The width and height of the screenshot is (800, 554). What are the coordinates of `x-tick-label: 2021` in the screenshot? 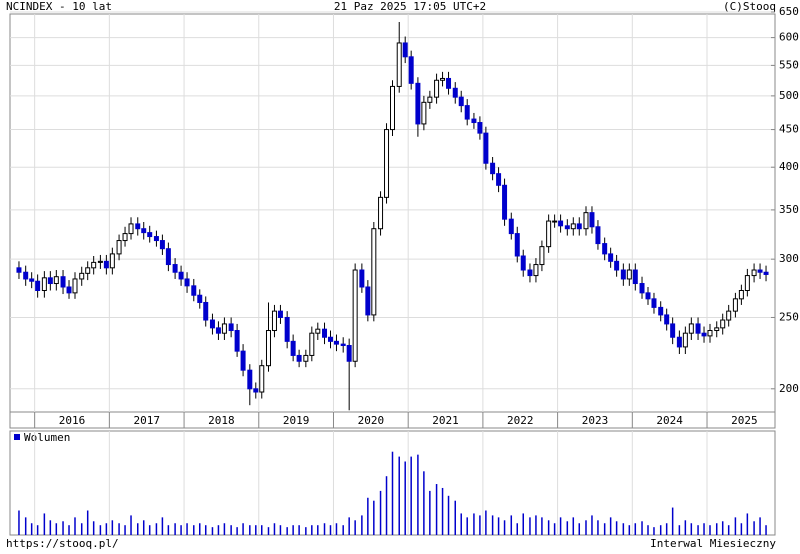 It's located at (445, 420).